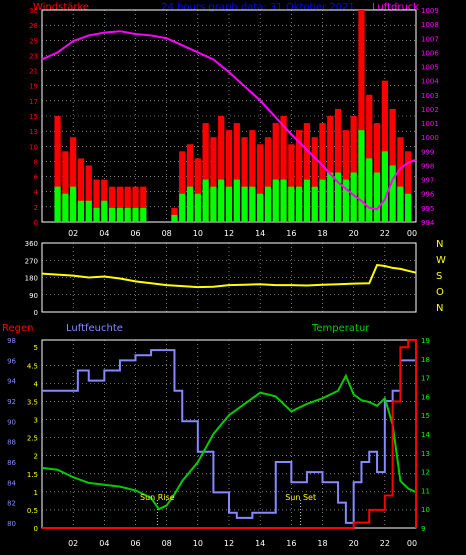  Describe the element at coordinates (104, 543) in the screenshot. I see `x-tick-label: 04` at that location.